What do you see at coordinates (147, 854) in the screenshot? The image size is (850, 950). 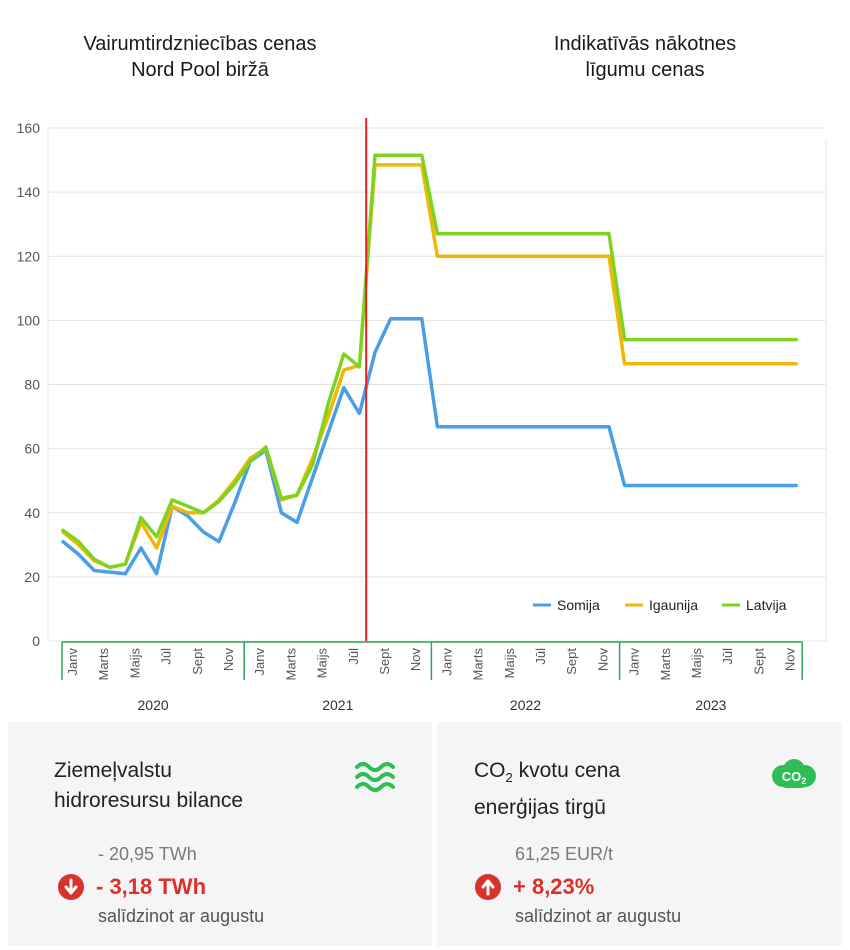 I see `hydro-previous-value: - 20,95 TWh` at bounding box center [147, 854].